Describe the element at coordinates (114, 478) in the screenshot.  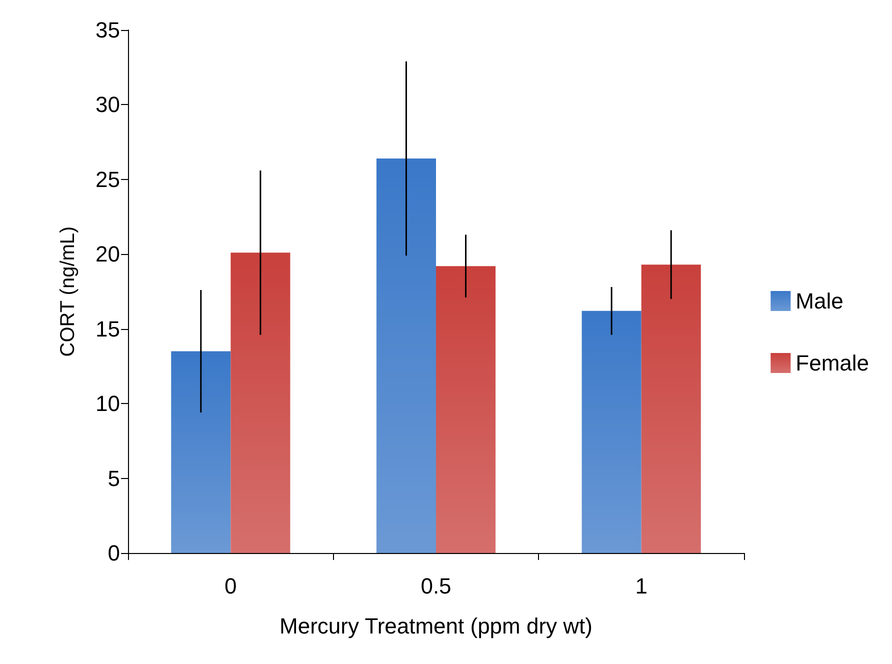
I see `y-tick-label: 5` at that location.